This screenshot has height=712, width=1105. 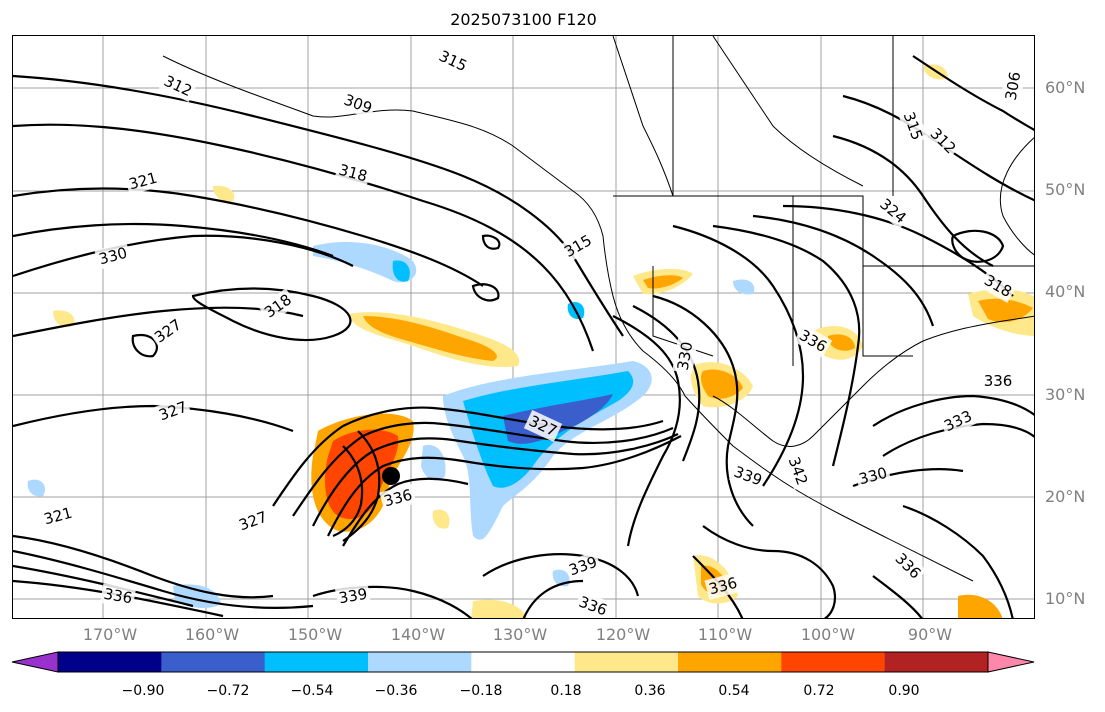 What do you see at coordinates (1065, 598) in the screenshot?
I see `lat-label-10n: 10°N` at bounding box center [1065, 598].